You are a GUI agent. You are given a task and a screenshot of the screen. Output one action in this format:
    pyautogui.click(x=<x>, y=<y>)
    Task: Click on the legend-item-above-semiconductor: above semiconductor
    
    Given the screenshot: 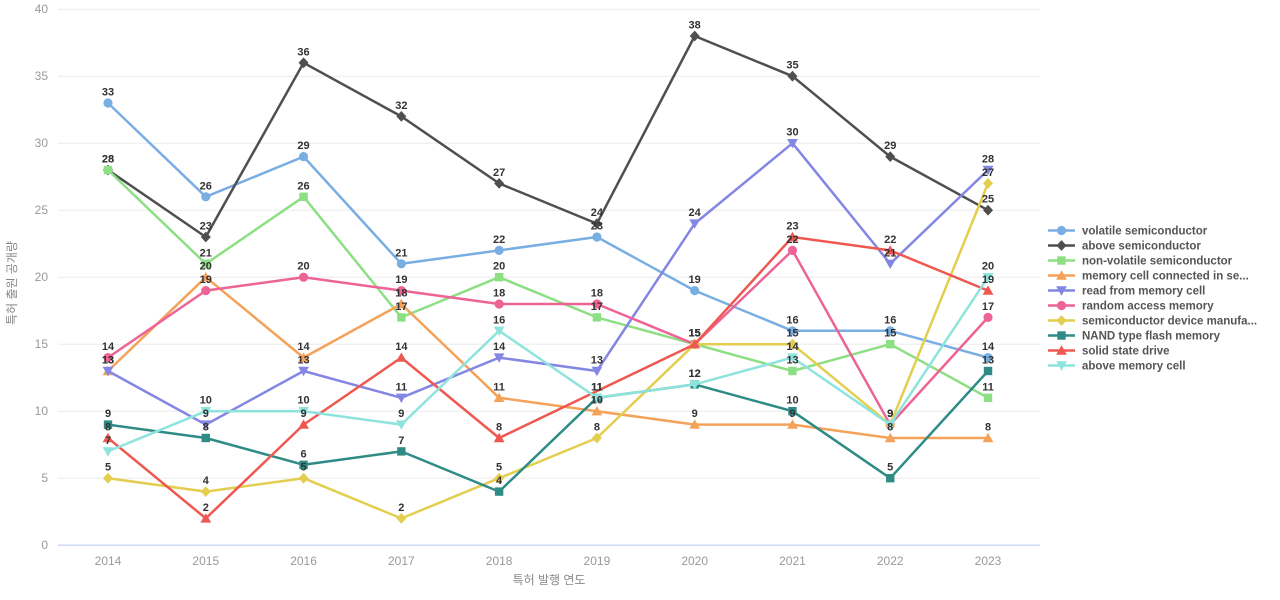 What is the action you would take?
    pyautogui.click(x=1124, y=246)
    